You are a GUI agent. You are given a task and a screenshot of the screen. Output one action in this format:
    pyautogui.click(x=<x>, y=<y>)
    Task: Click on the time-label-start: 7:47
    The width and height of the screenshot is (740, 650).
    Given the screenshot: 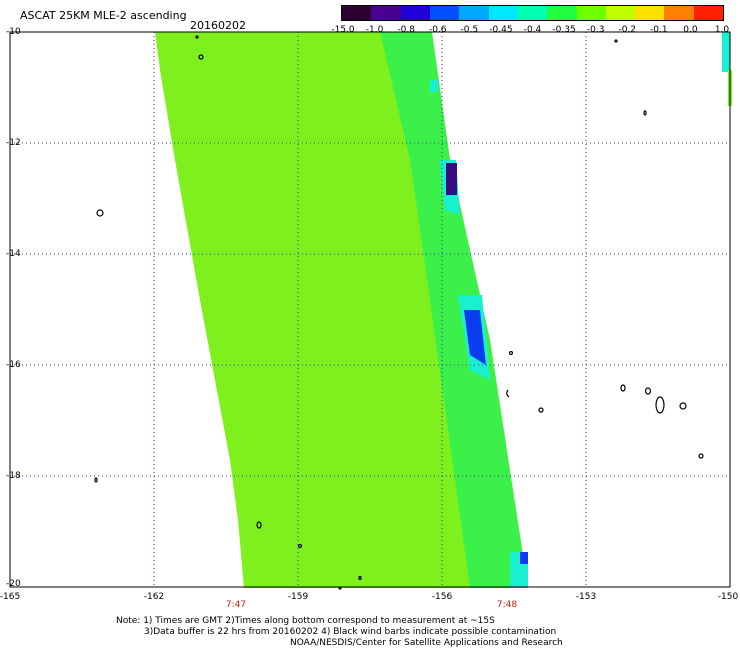 What is the action you would take?
    pyautogui.click(x=236, y=605)
    